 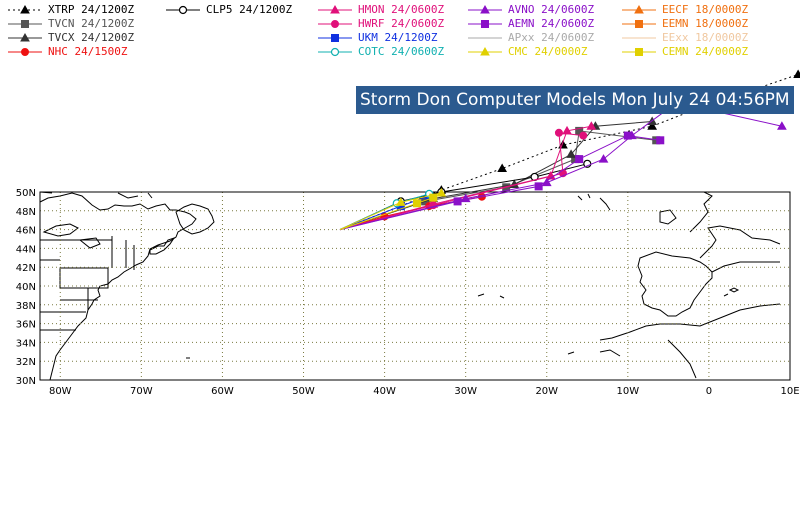 What do you see at coordinates (26, 306) in the screenshot?
I see `latitude-label: 38N` at bounding box center [26, 306].